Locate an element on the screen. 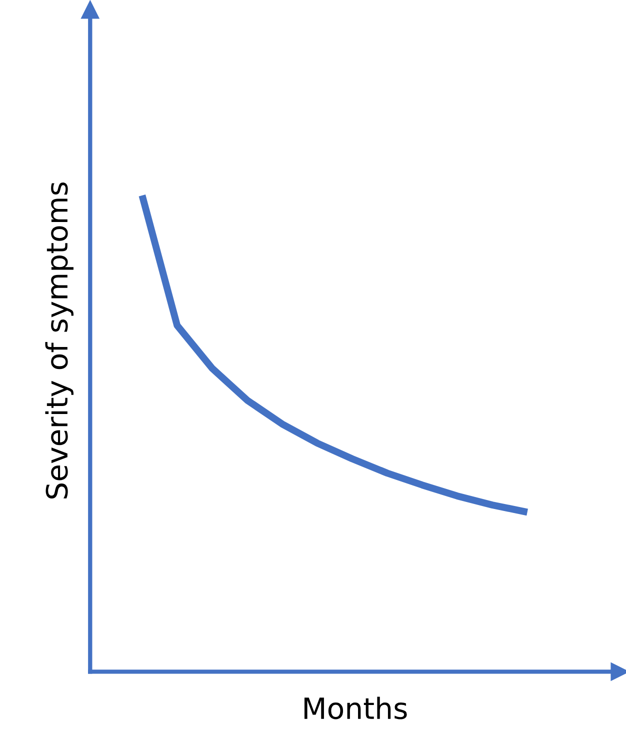 Image resolution: width=626 pixels, height=748 pixels. x-axis-title: Months is located at coordinates (355, 708).